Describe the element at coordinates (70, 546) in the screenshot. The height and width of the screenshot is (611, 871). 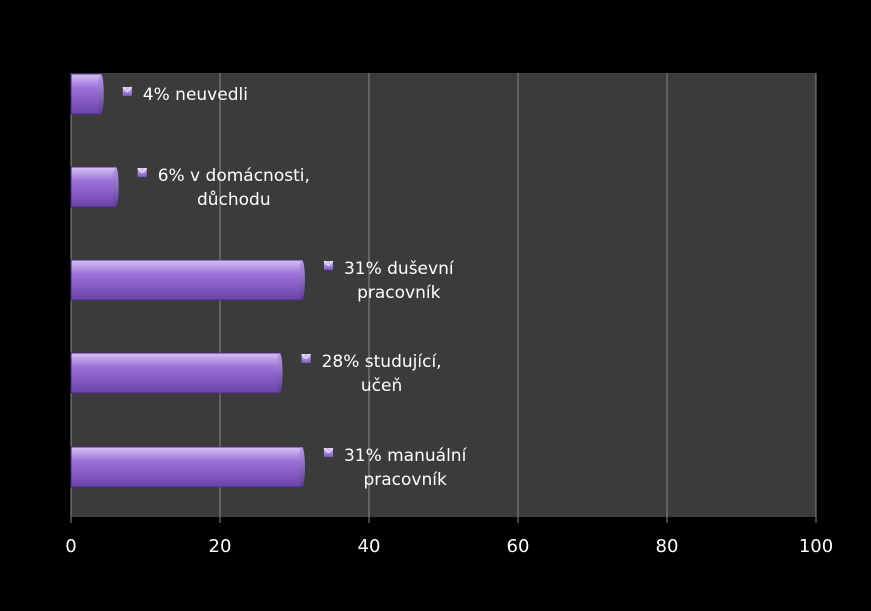
I see `x-tick-label-0: 0` at that location.